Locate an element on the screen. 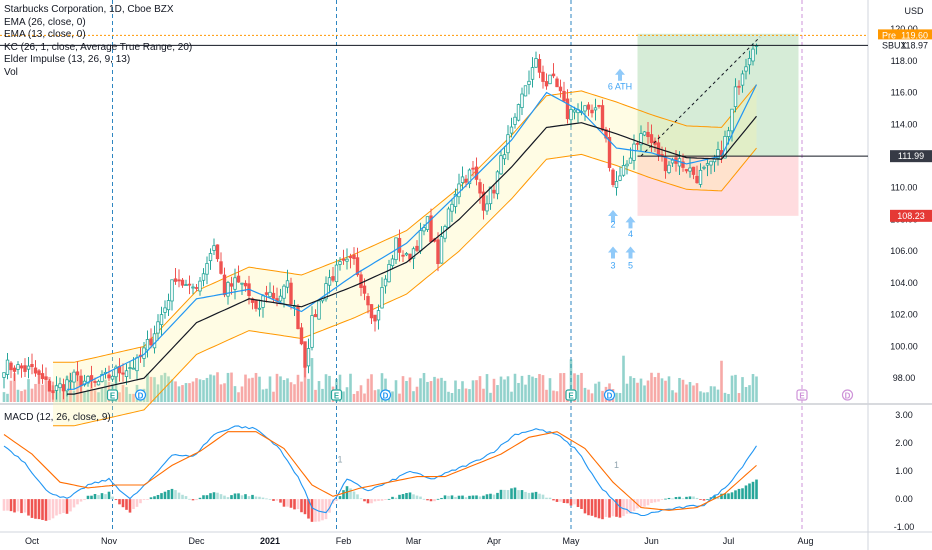 The image size is (932, 550). time-tick-label: Feb is located at coordinates (344, 541).